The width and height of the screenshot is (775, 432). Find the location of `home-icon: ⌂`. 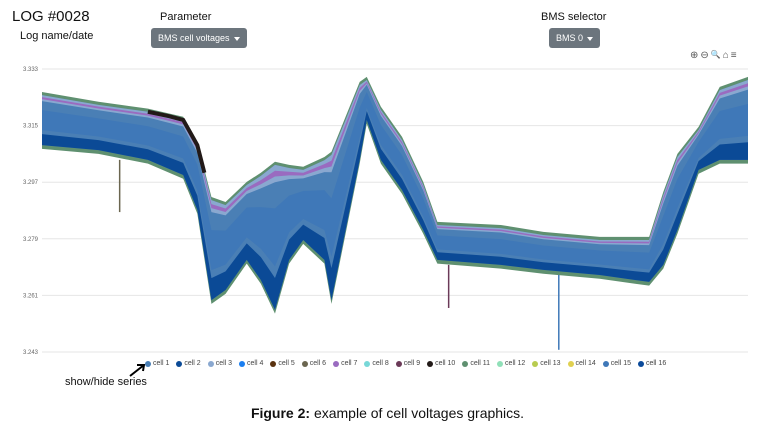

home-icon: ⌂ is located at coordinates (725, 55).